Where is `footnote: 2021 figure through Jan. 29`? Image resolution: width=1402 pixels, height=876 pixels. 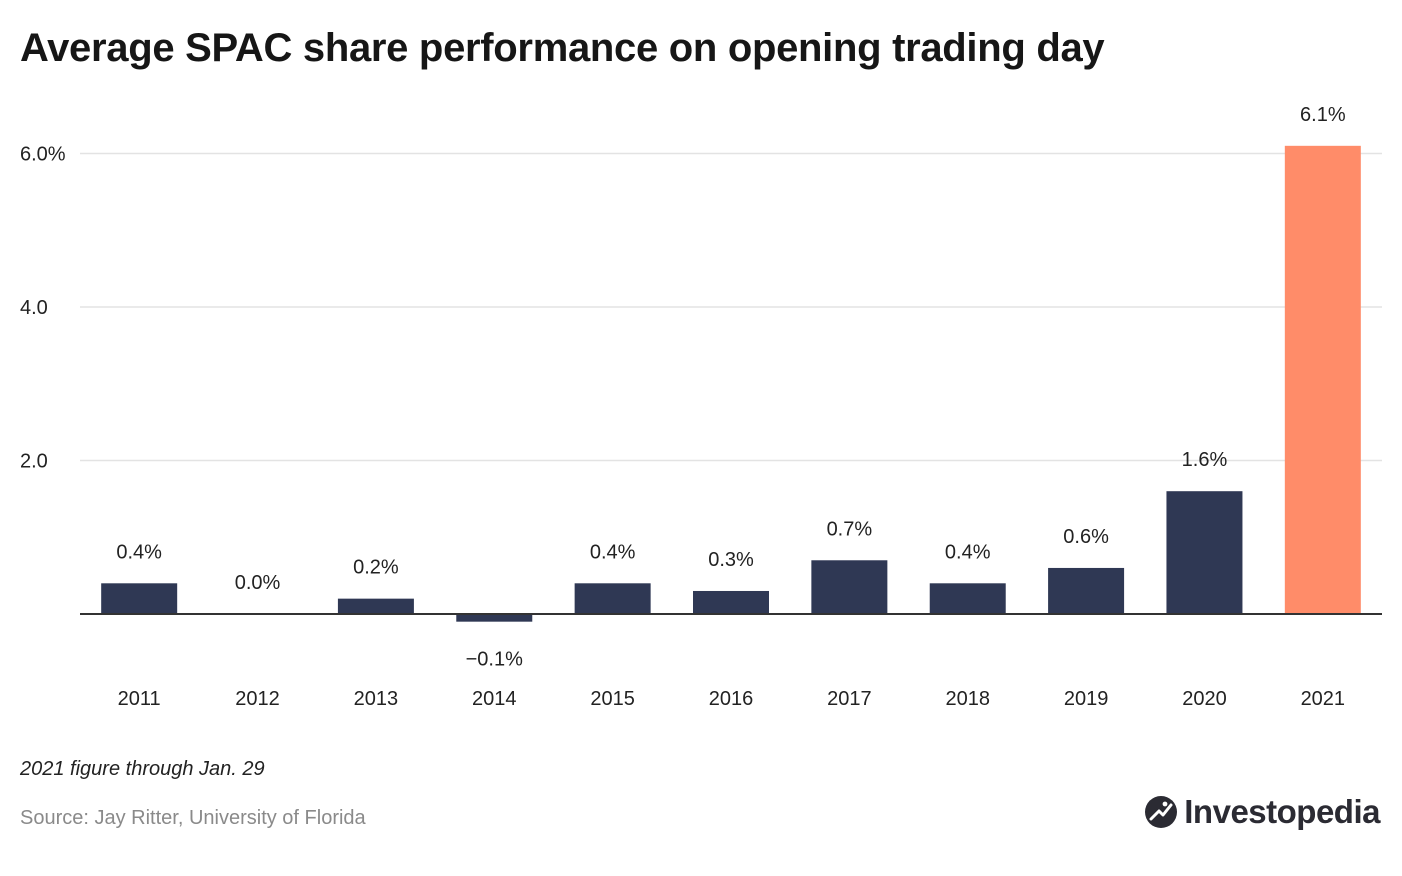 footnote: 2021 figure through Jan. 29 is located at coordinates (142, 769).